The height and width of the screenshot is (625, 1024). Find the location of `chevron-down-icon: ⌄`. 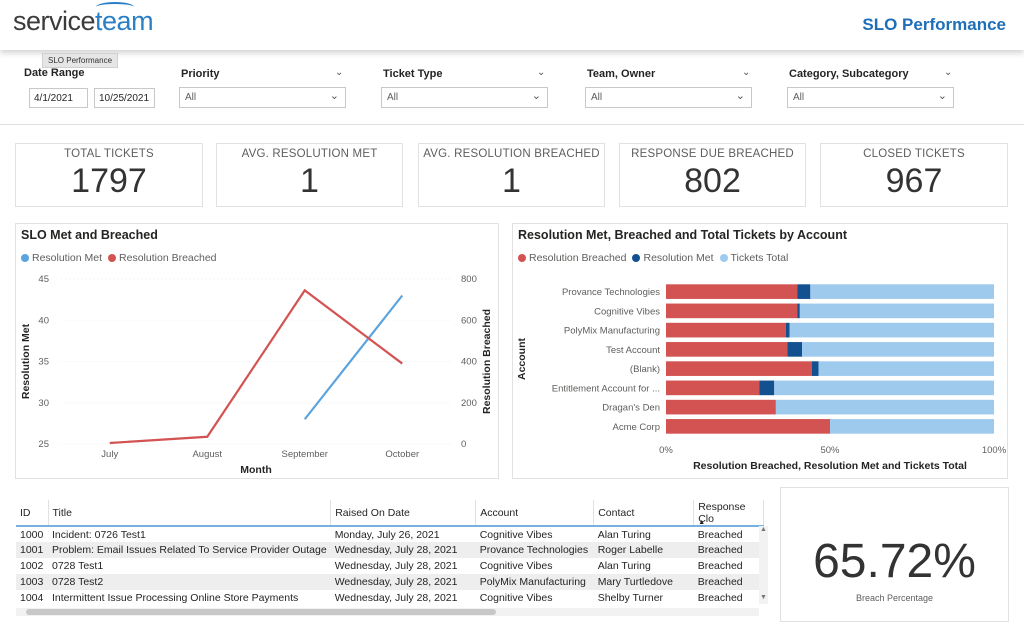

chevron-down-icon: ⌄ is located at coordinates (942, 96).